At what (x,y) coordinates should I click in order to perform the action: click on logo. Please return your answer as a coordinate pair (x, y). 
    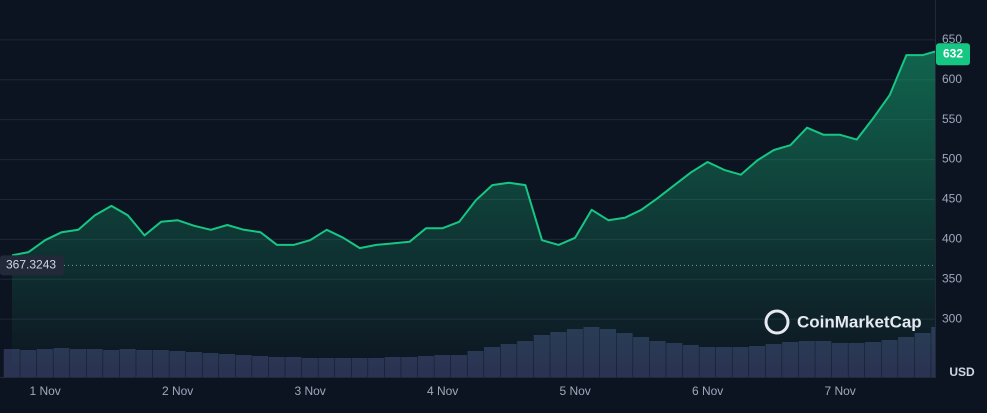
    Looking at the image, I should click on (777, 322).